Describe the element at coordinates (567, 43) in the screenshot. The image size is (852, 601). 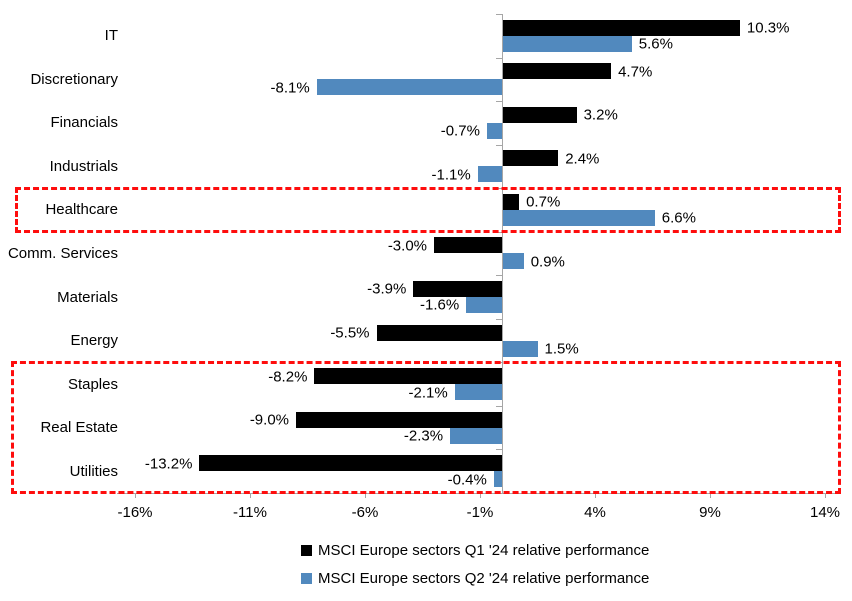
I see `bar-q2-it` at that location.